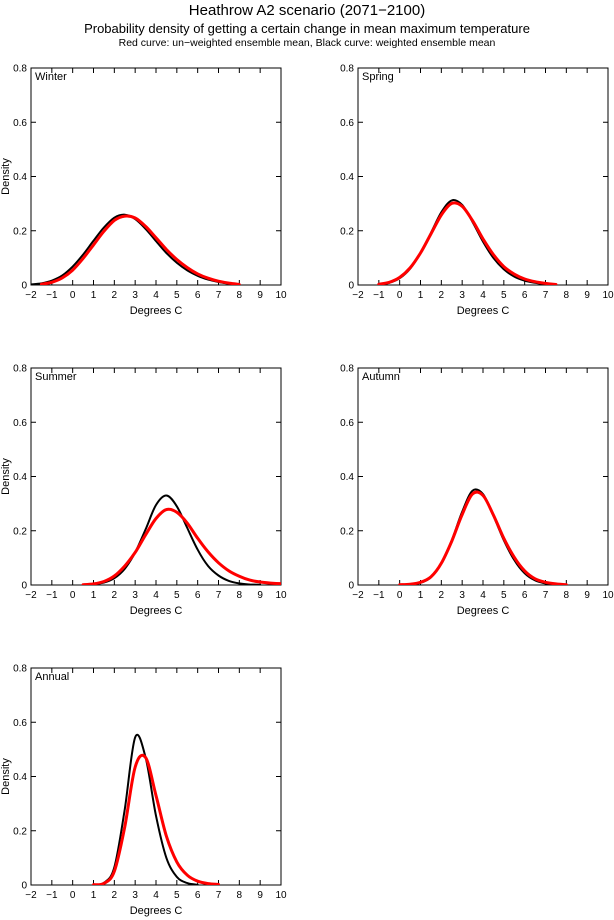  Describe the element at coordinates (51, 77) in the screenshot. I see `panel-label: Winter` at that location.